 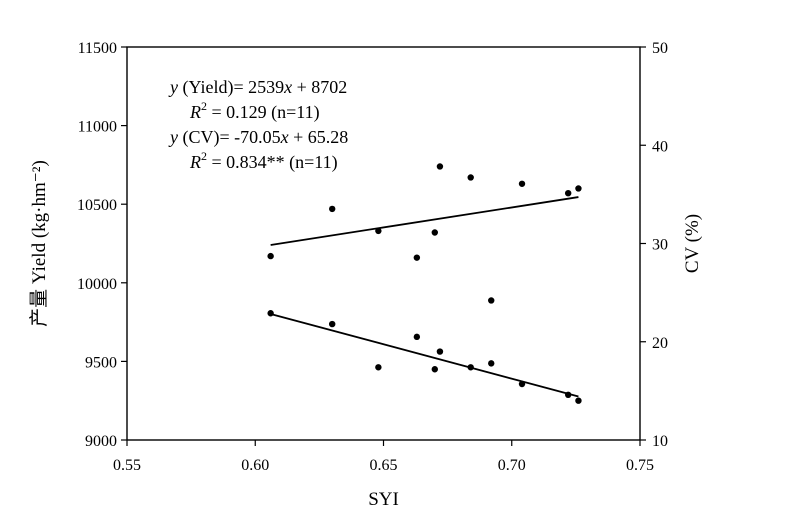 What do you see at coordinates (97, 127) in the screenshot?
I see `y-left-tick-label: 11000` at bounding box center [97, 127].